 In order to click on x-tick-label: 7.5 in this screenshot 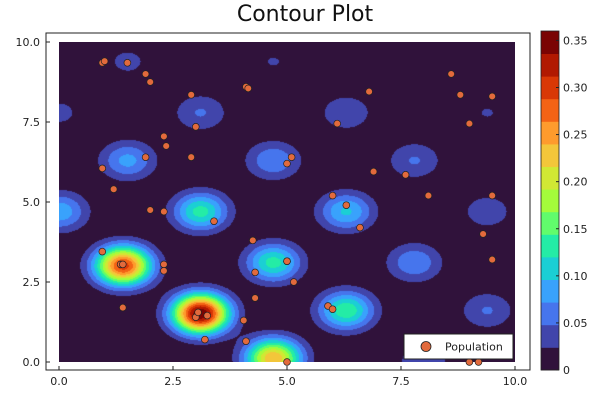, I will do `click(401, 381)`.